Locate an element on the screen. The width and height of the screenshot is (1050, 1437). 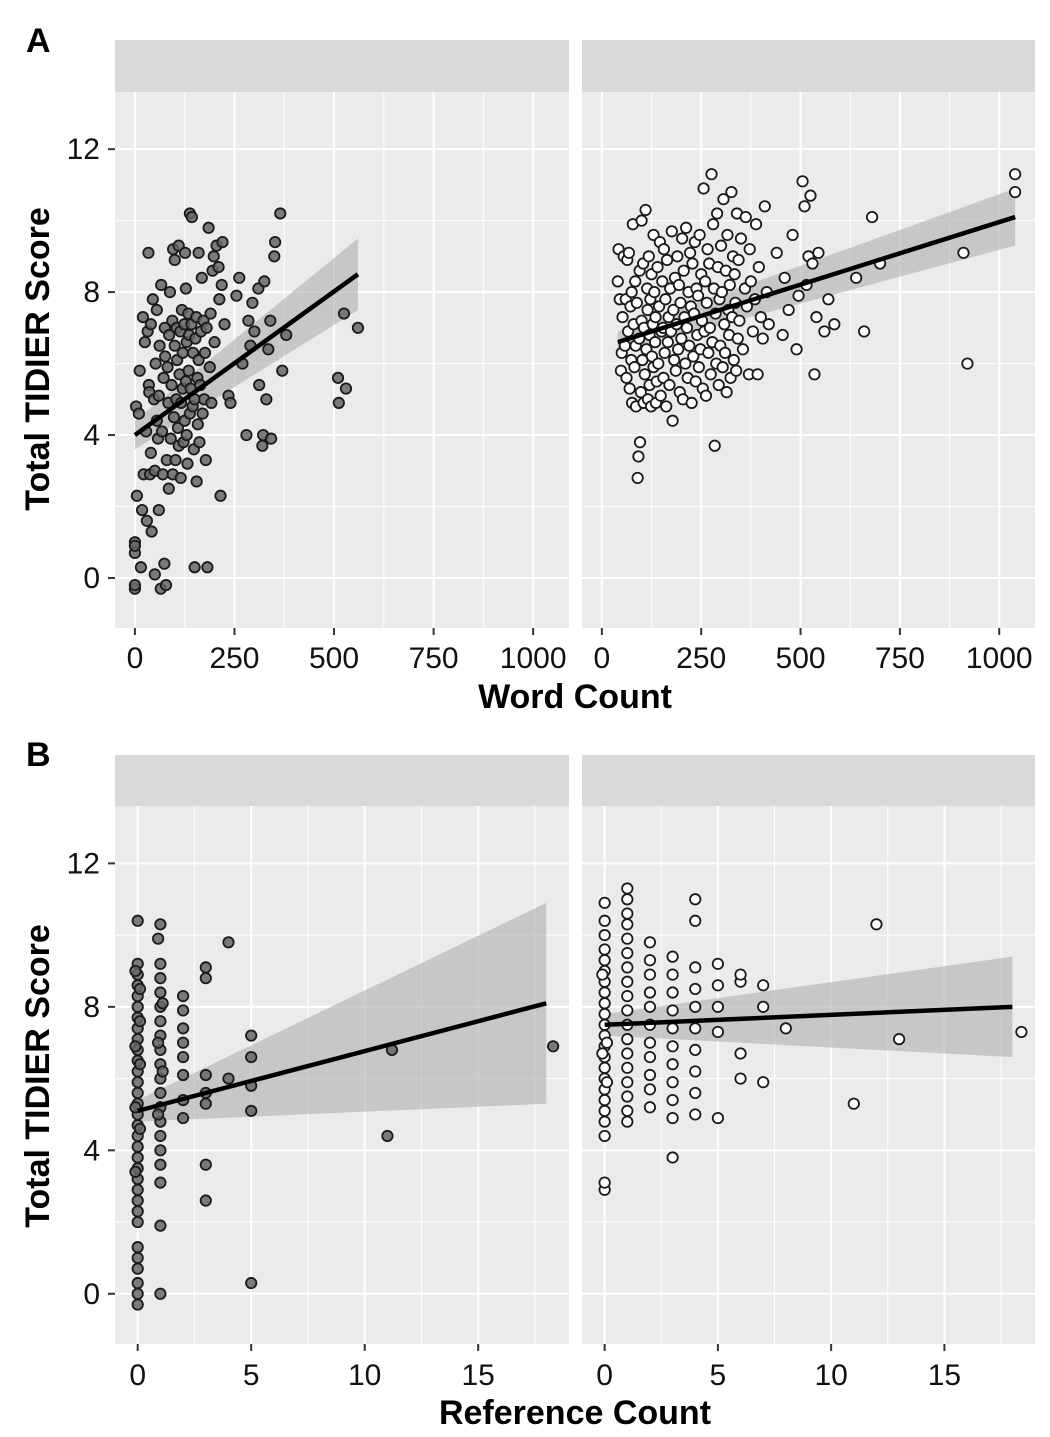
panel-b-y-tick-label: 8 is located at coordinates (91, 1007).